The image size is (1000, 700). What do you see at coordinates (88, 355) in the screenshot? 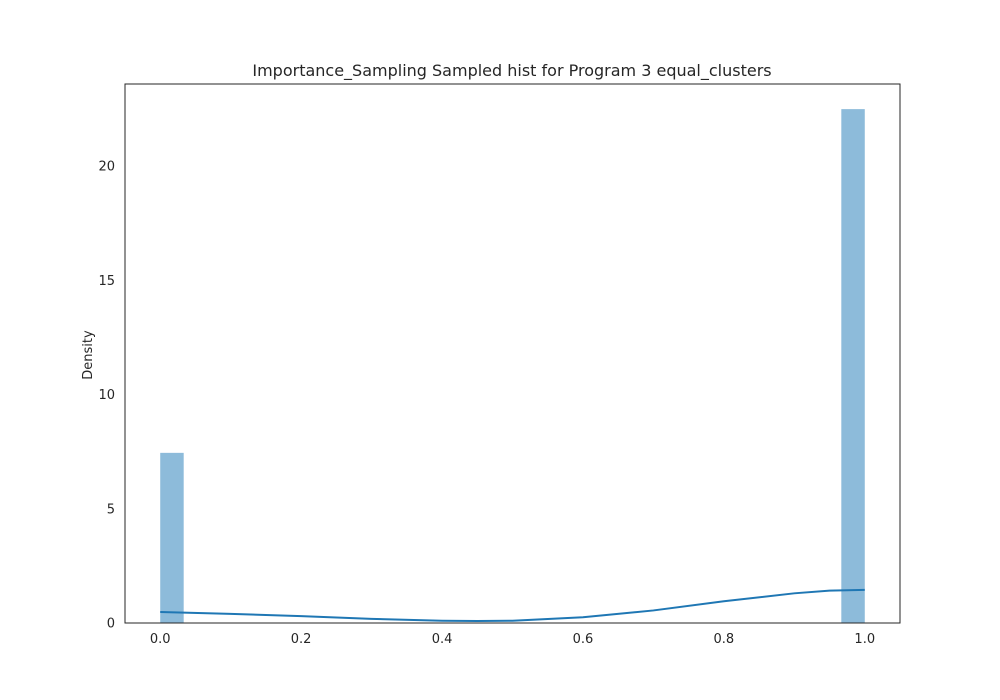
I see `y-axis-label: Density` at bounding box center [88, 355].